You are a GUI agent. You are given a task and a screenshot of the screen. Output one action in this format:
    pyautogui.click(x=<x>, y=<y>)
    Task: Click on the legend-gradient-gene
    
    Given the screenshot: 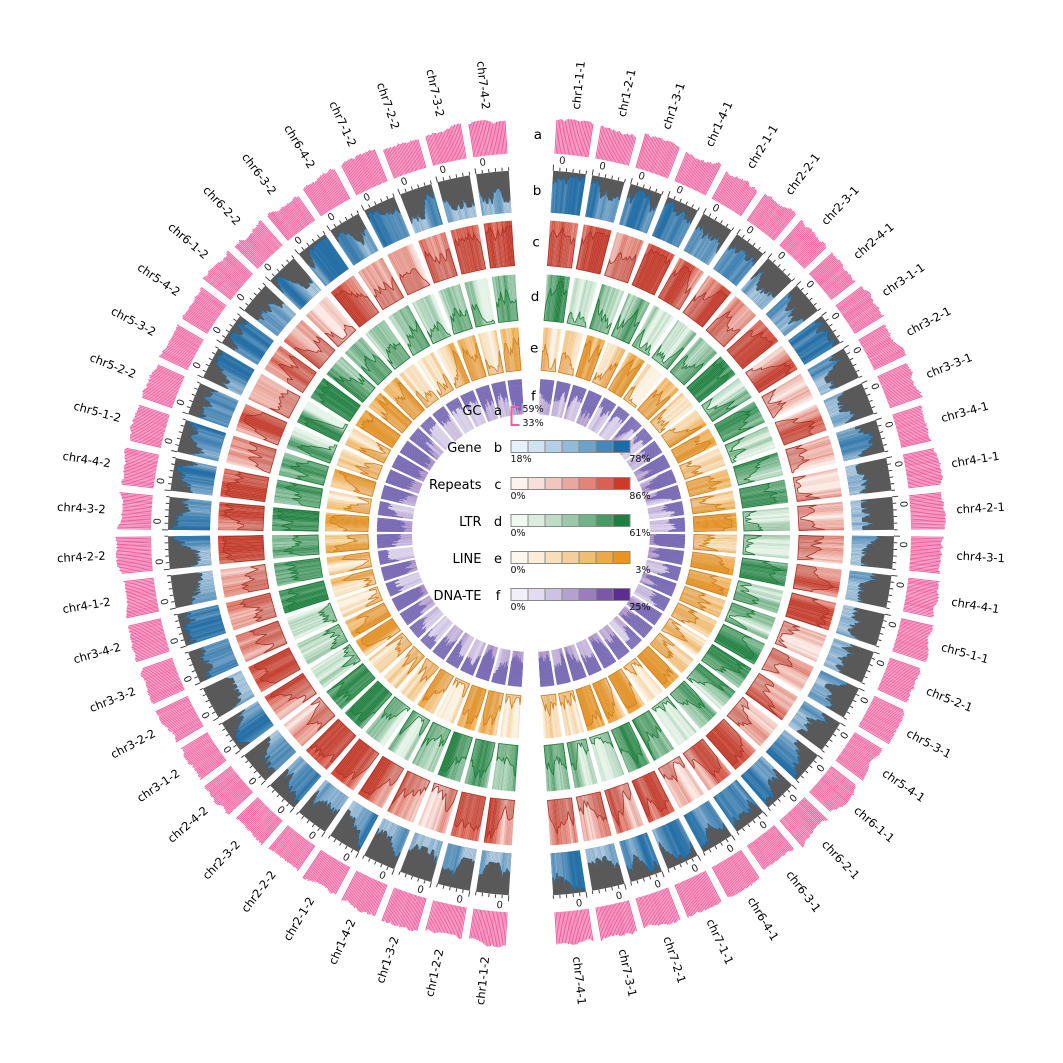 What is the action you would take?
    pyautogui.click(x=580, y=446)
    